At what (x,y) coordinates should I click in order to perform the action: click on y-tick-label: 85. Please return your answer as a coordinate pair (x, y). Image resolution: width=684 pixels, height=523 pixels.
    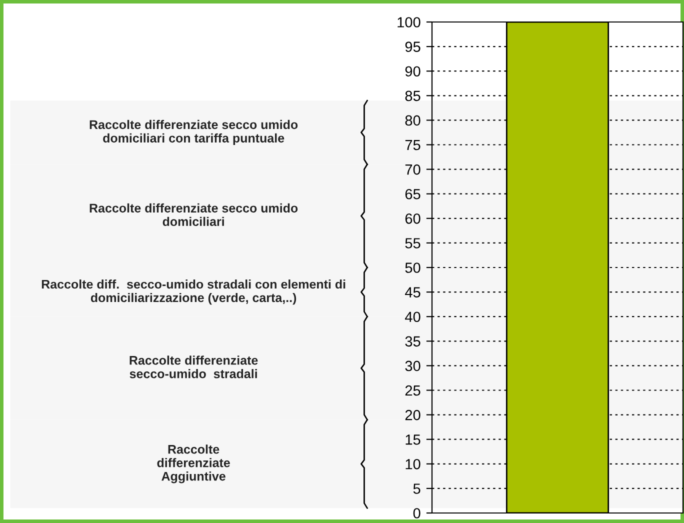
    Looking at the image, I should click on (412, 96).